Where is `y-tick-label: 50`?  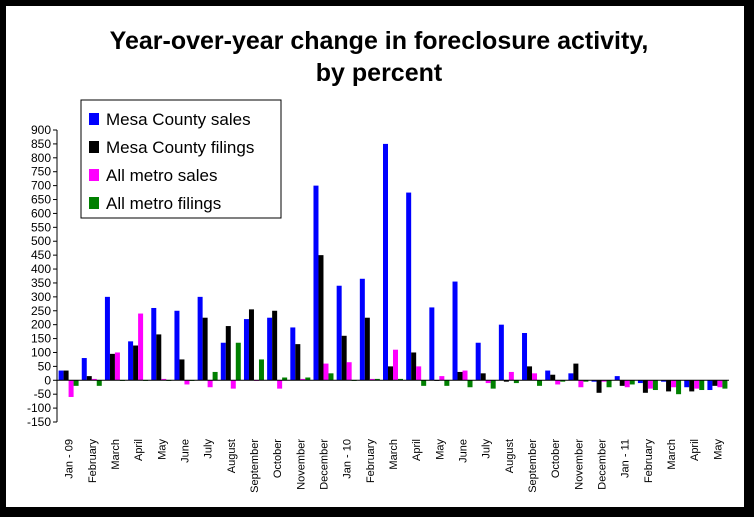
y-tick-label: 50 is located at coordinates (45, 366).